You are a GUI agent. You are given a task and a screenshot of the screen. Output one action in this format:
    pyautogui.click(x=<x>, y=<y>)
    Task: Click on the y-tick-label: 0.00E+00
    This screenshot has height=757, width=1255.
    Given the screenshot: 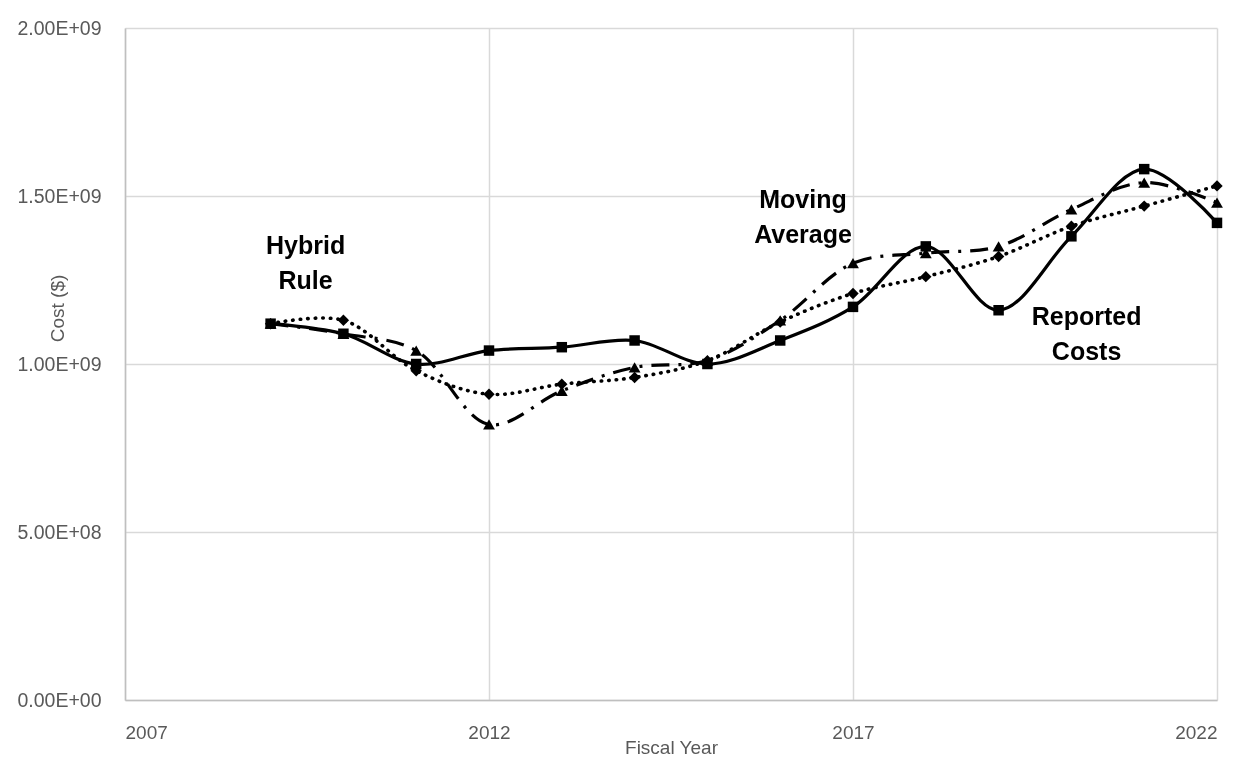 What is the action you would take?
    pyautogui.click(x=59, y=699)
    